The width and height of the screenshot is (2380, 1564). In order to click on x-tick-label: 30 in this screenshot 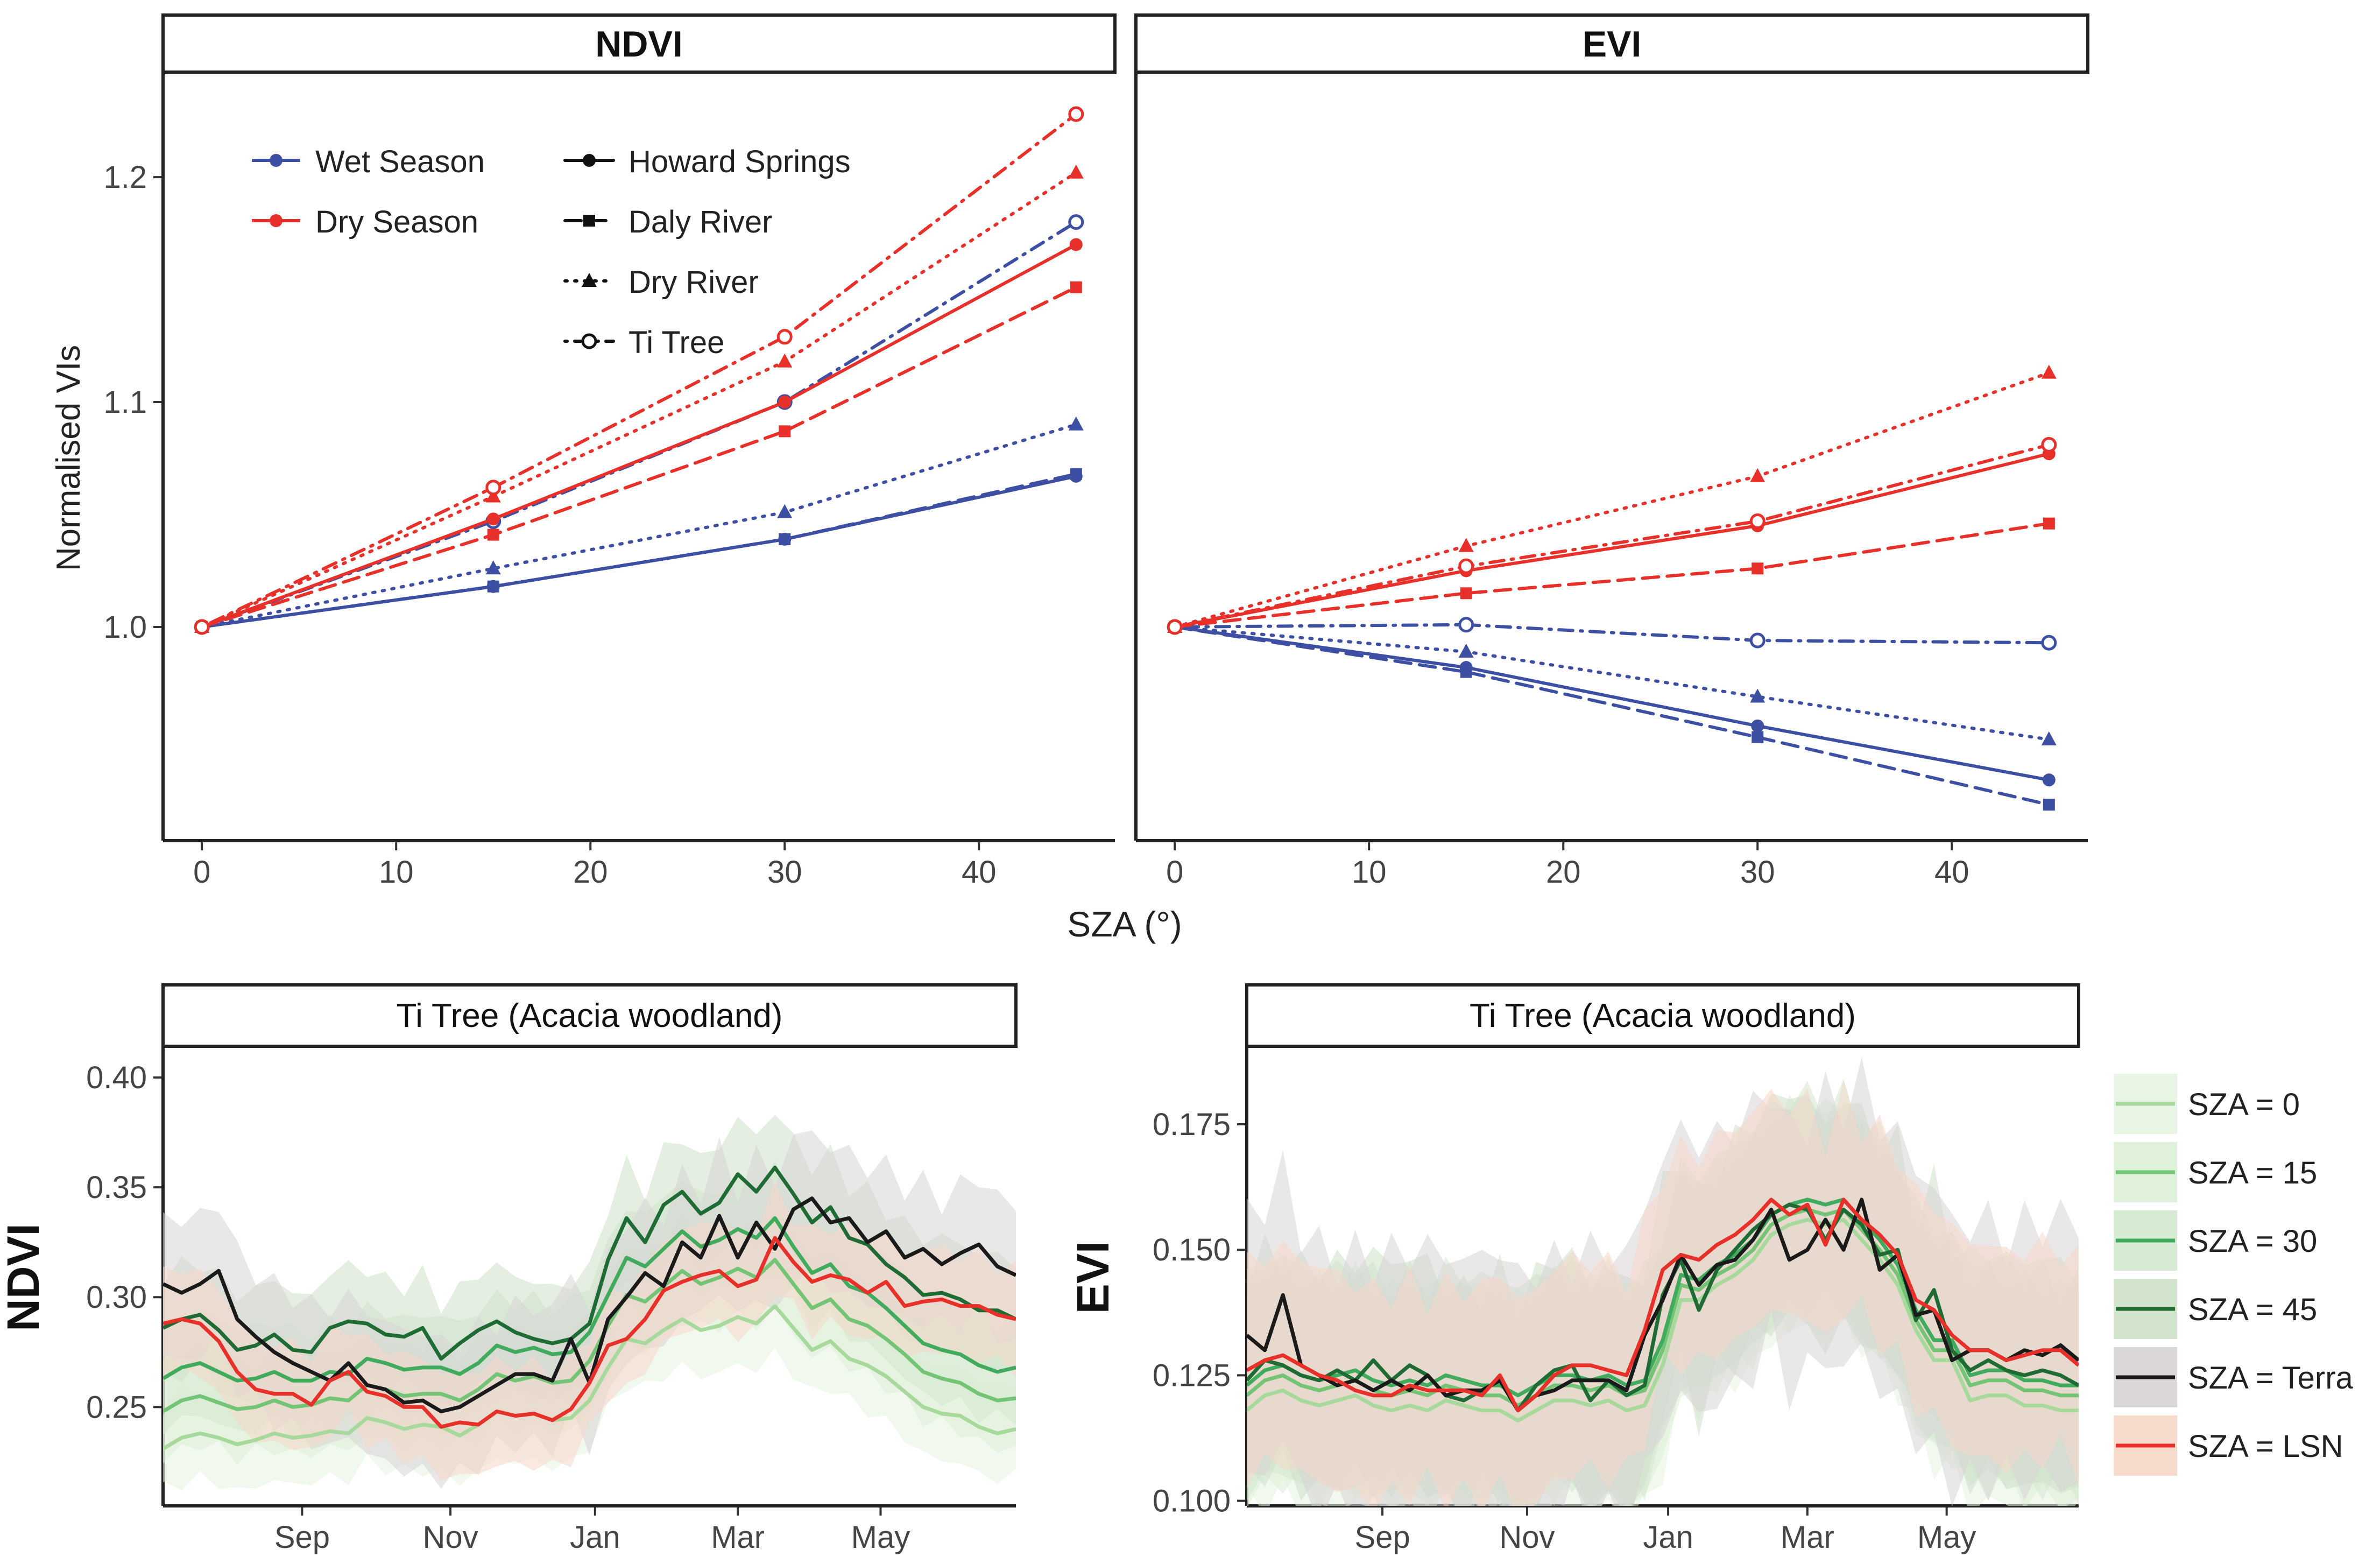, I will do `click(1757, 872)`.